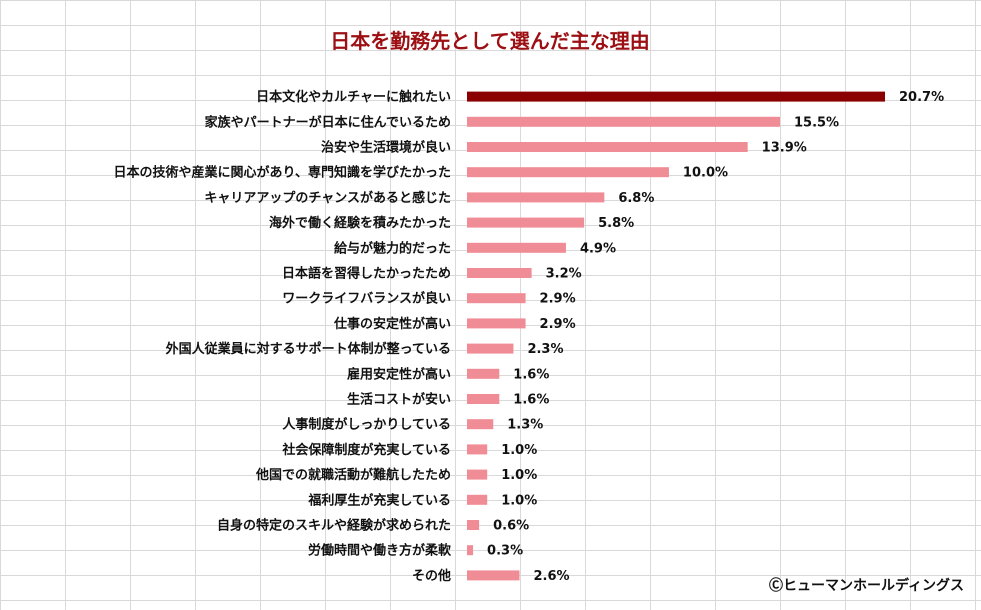 The height and width of the screenshot is (610, 981). I want to click on category-label: 日本の技術や産業に関心があり、専門知識を学びたかった, so click(282, 173).